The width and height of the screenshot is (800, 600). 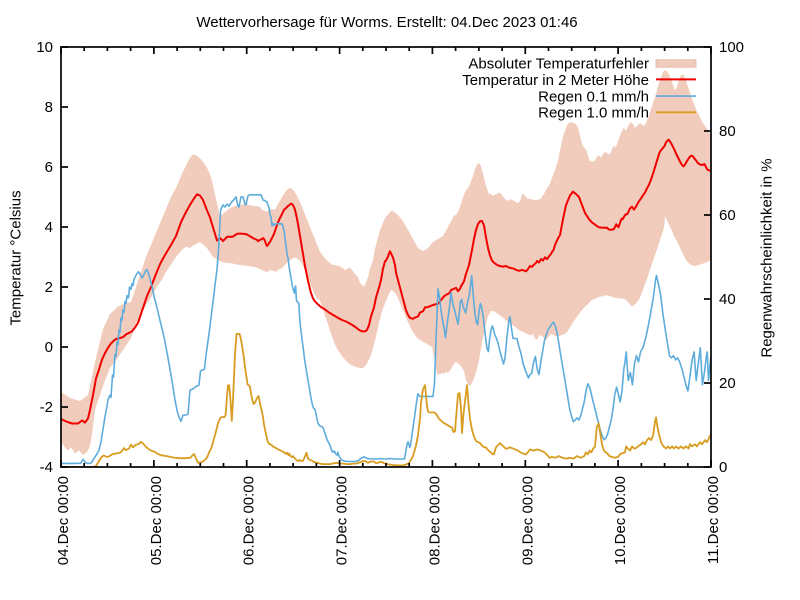 I want to click on svg-text: Regen 0.1 mm/h, so click(x=593, y=96).